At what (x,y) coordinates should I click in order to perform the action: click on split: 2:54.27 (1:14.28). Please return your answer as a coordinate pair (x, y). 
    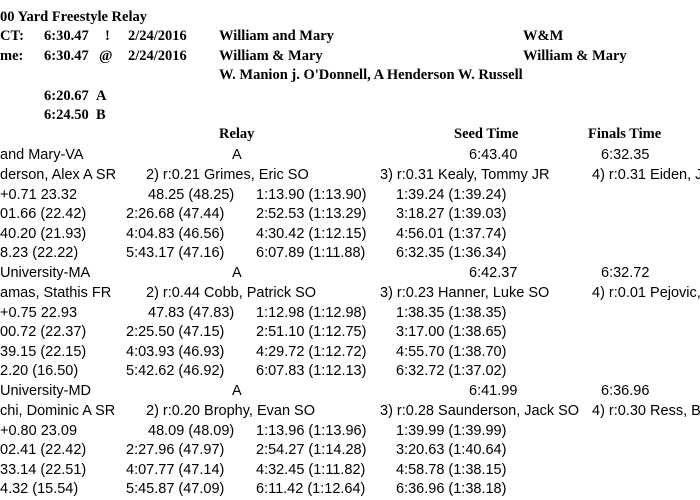
    Looking at the image, I should click on (311, 450).